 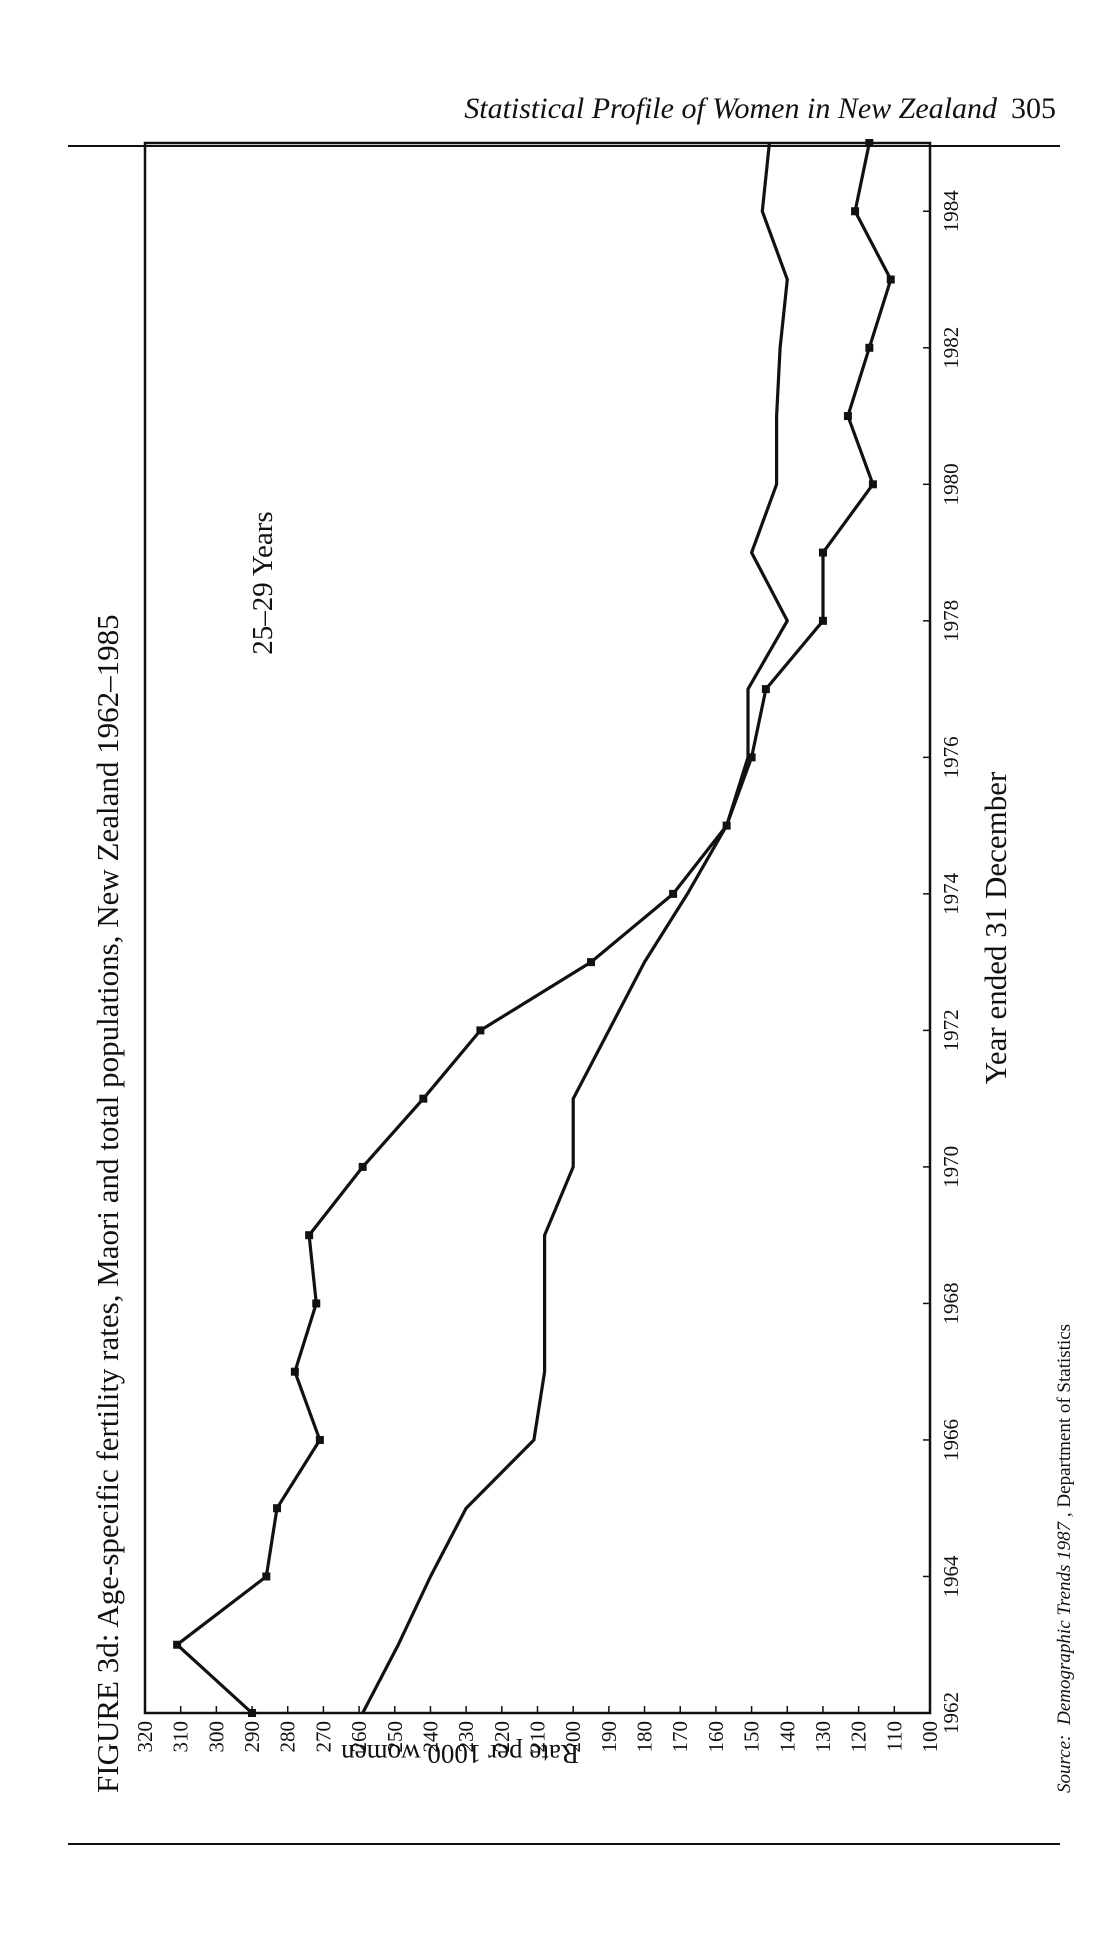 What do you see at coordinates (752, 1737) in the screenshot?
I see `y-tick-label: 150` at bounding box center [752, 1737].